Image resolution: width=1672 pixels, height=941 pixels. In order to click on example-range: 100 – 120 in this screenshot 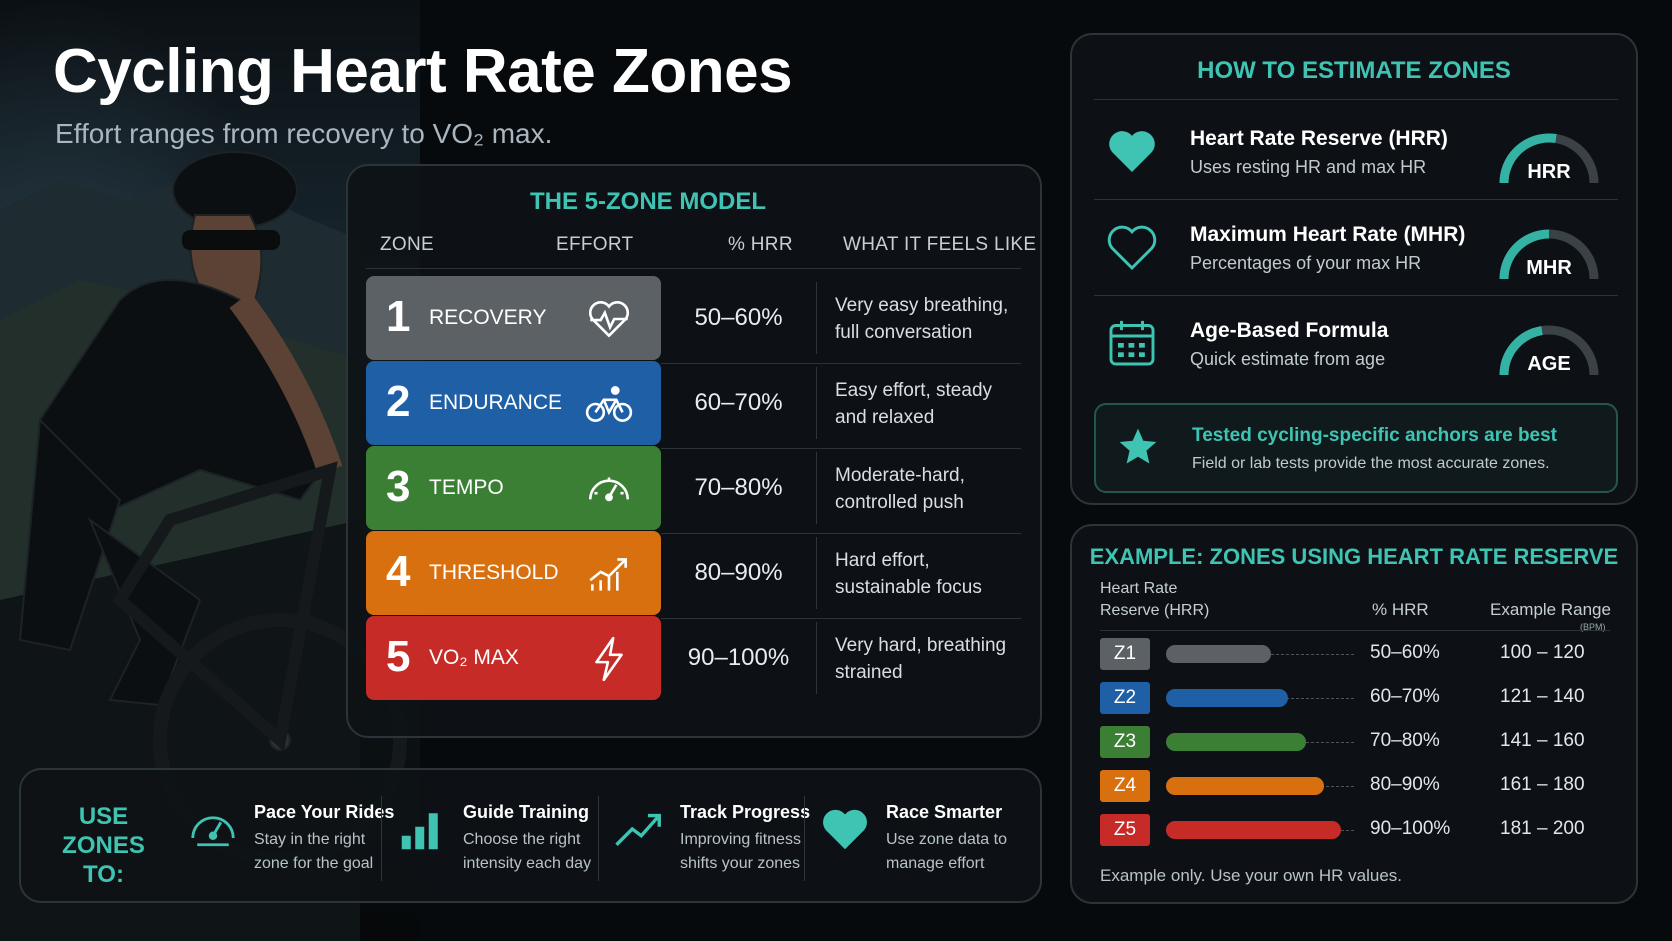, I will do `click(1542, 652)`.